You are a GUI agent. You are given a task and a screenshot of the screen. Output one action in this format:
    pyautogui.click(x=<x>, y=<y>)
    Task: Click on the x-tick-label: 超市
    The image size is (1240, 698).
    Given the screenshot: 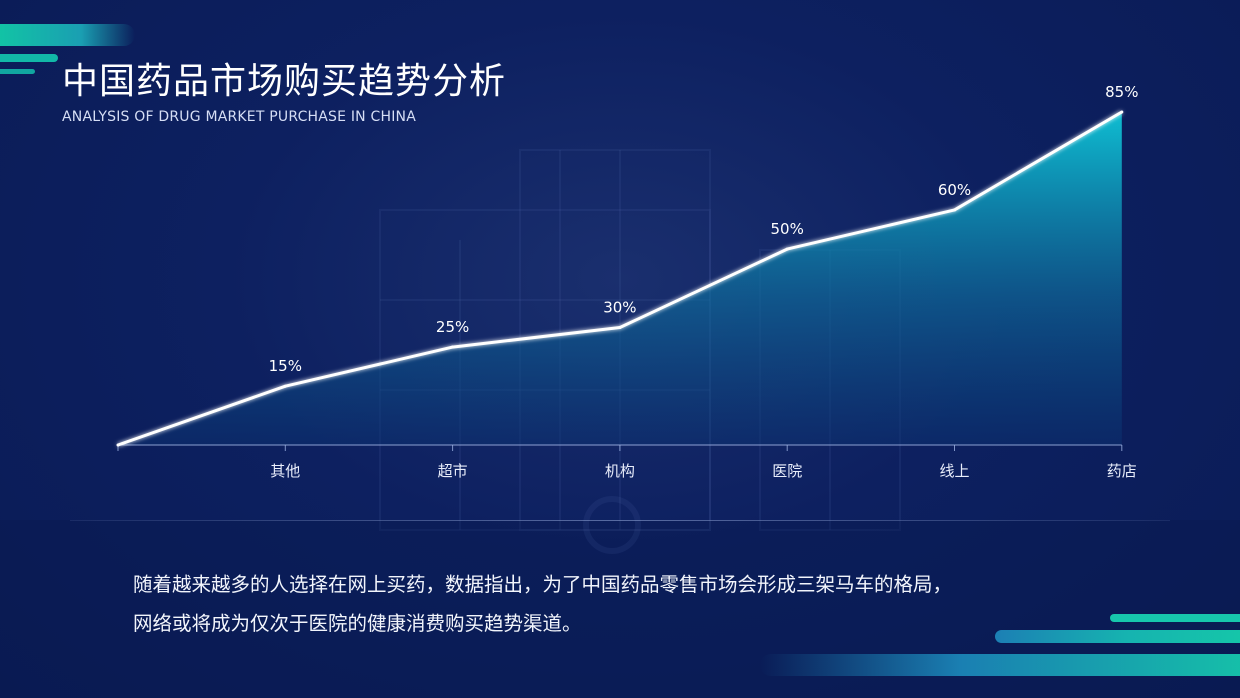 What is the action you would take?
    pyautogui.click(x=453, y=471)
    